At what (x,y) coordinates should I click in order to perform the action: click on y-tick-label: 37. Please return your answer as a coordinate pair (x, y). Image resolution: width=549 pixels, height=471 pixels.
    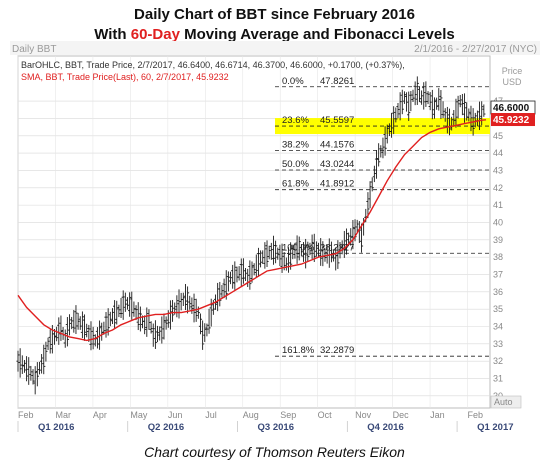
    Looking at the image, I should click on (498, 274).